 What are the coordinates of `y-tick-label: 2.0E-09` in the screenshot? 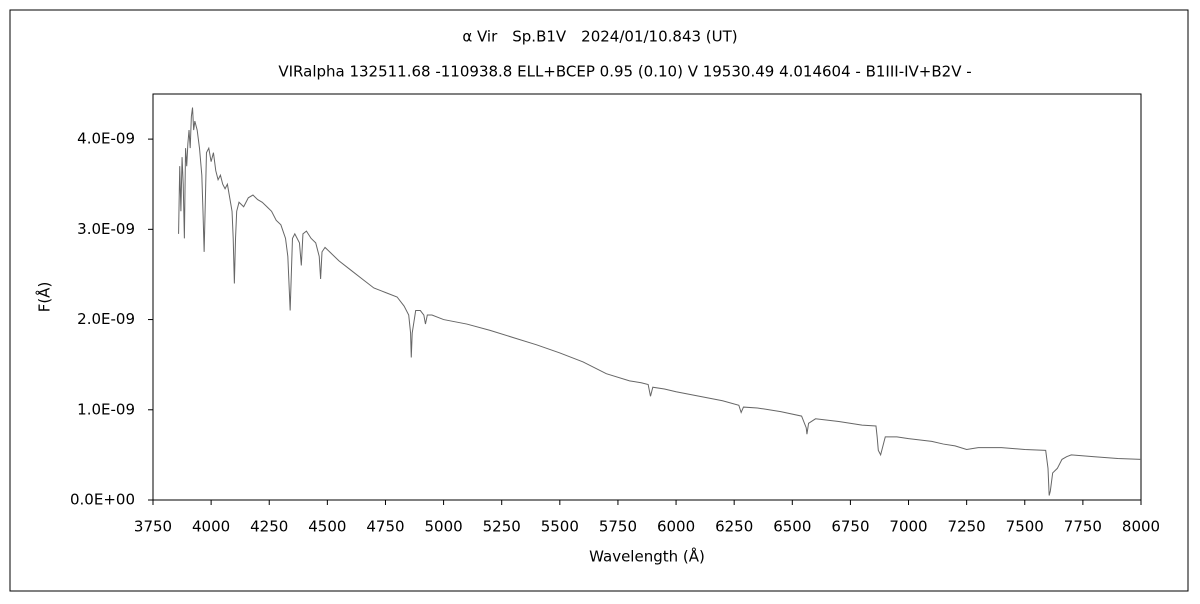 It's located at (106, 319).